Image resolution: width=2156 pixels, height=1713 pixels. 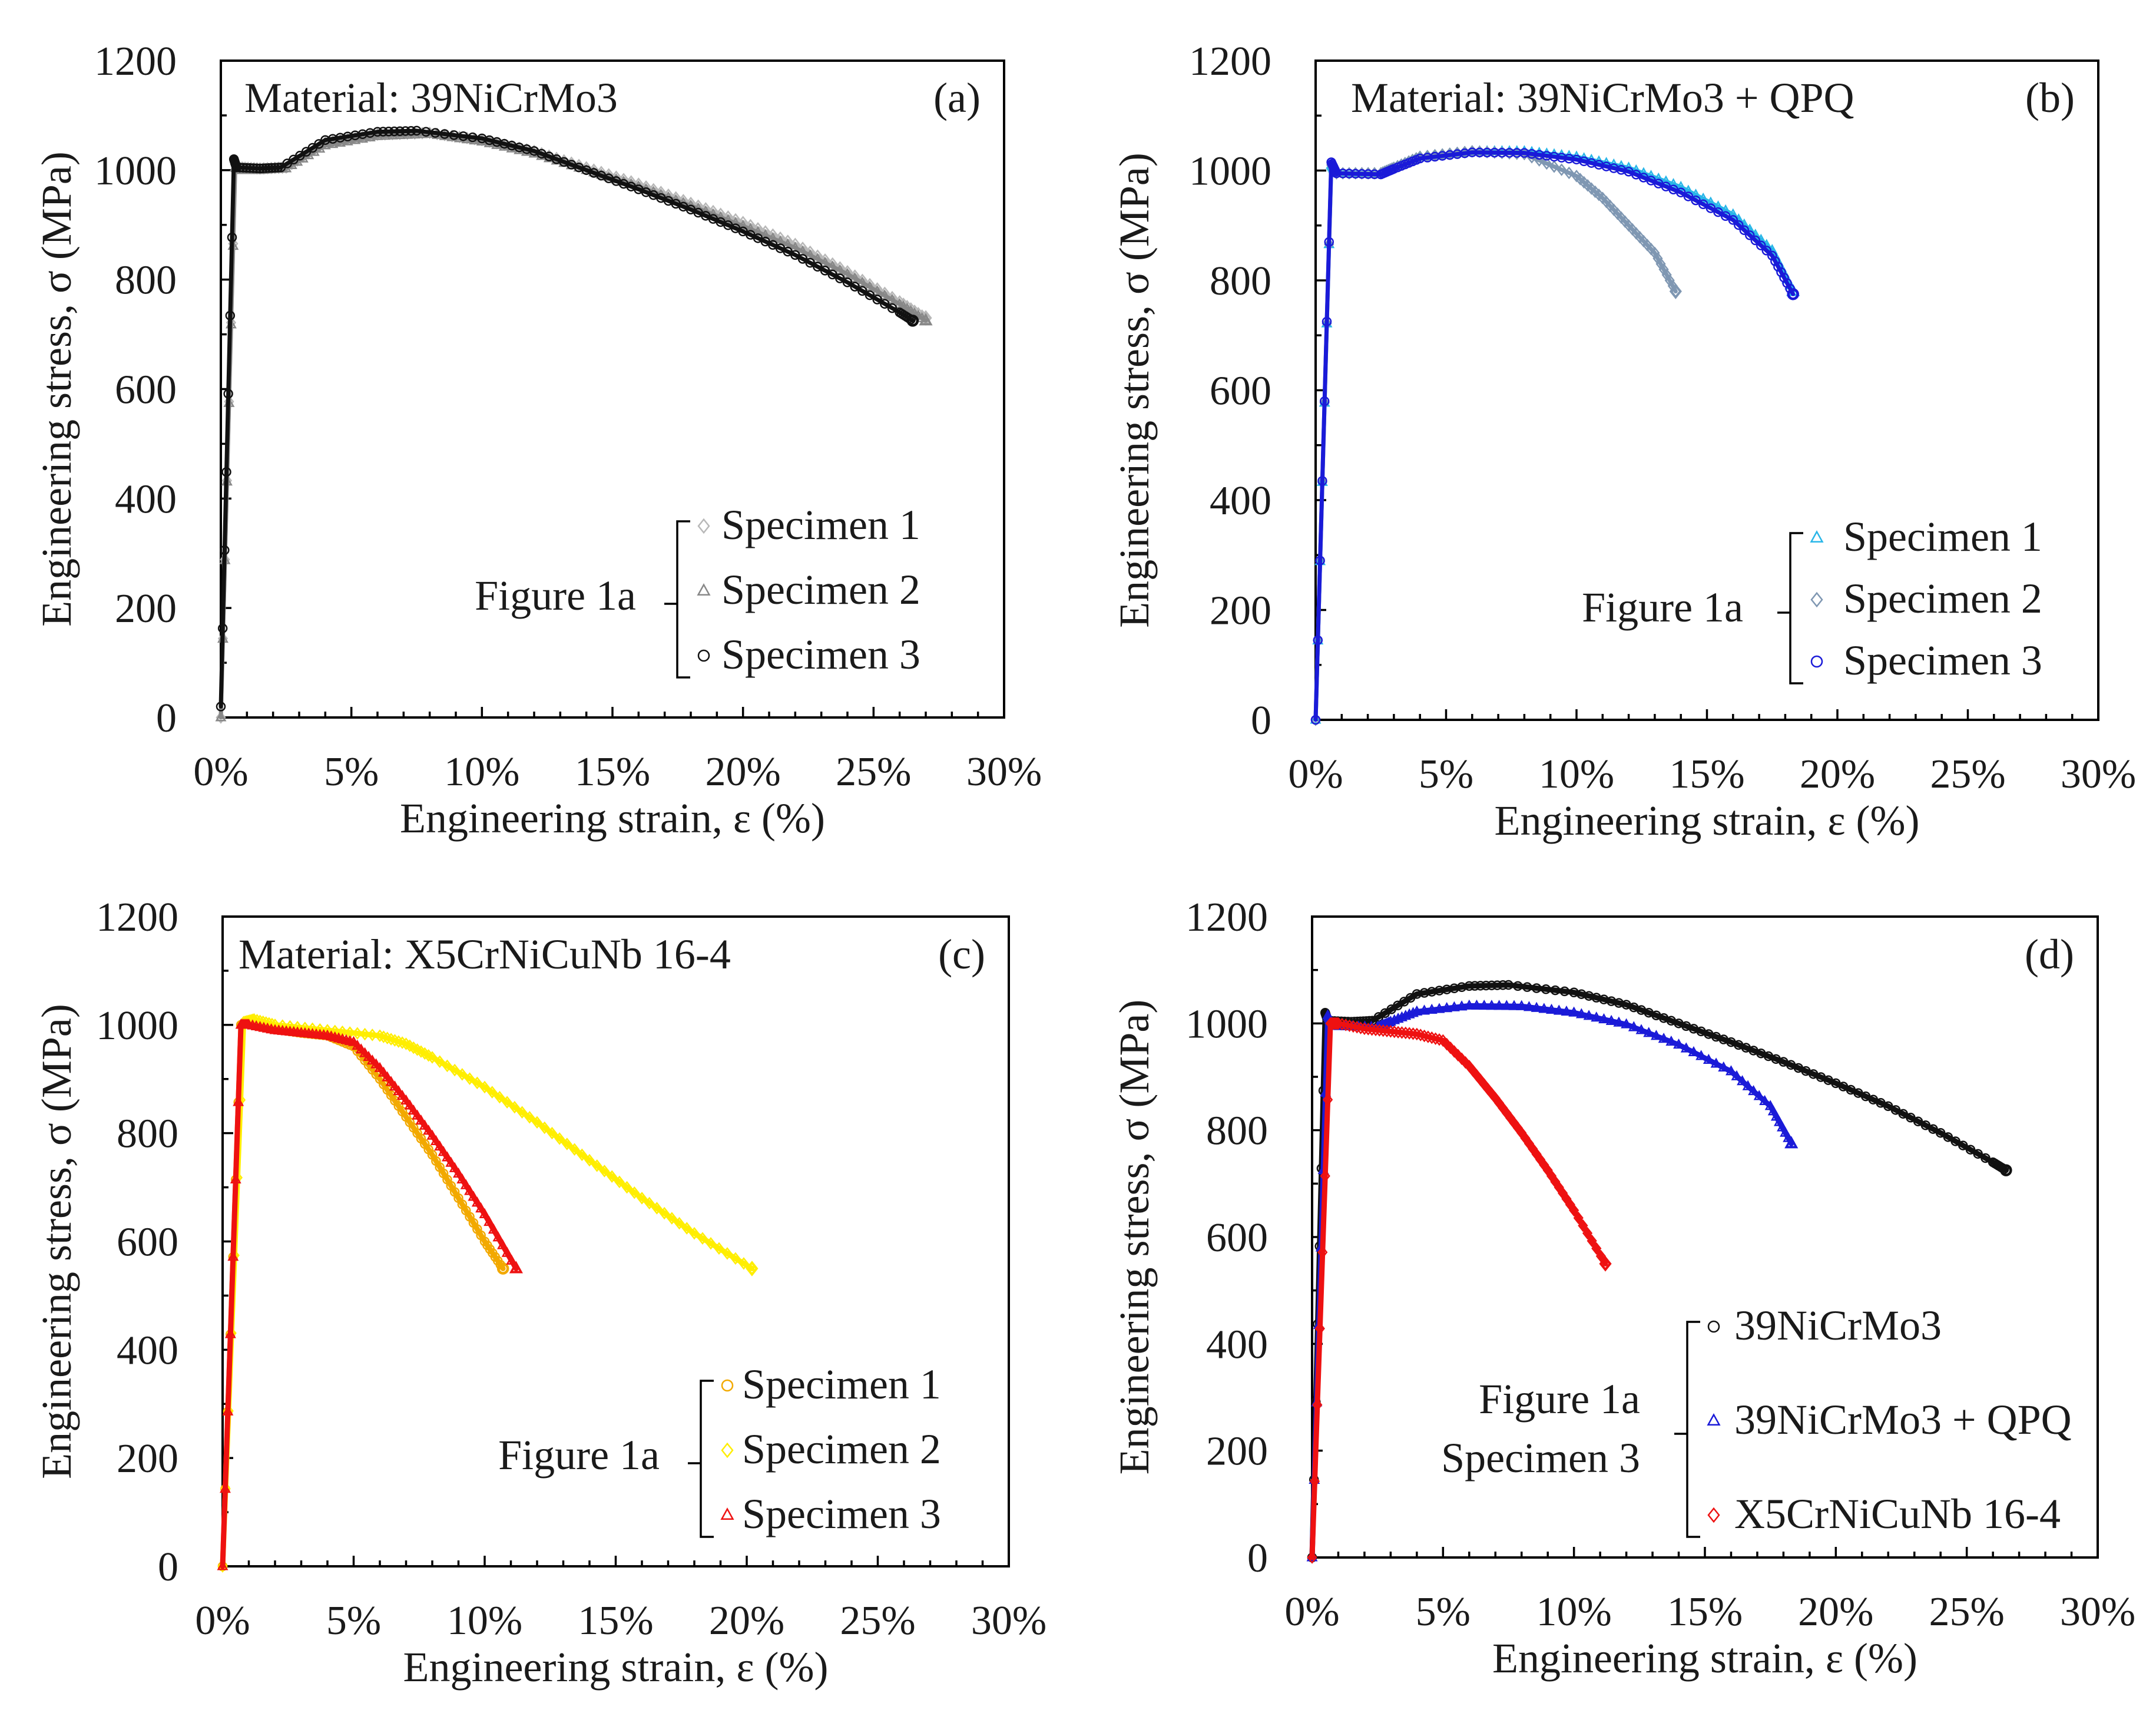 I want to click on x-tick-label: 30%, so click(x=1004, y=772).